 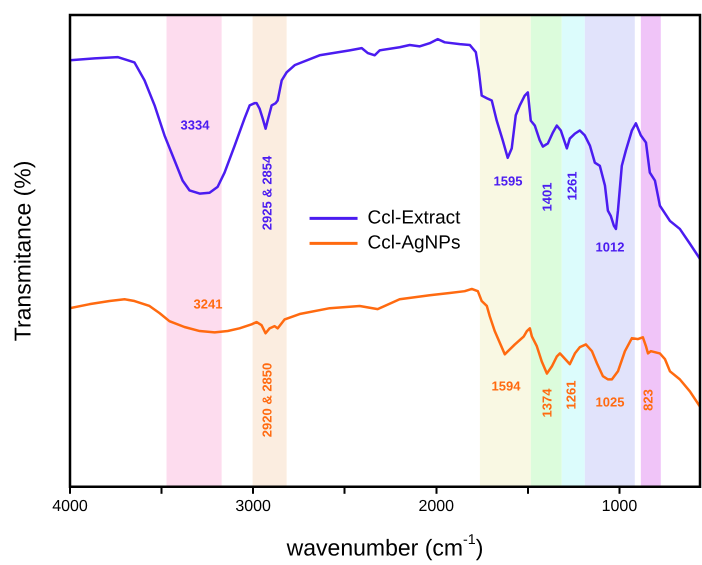 I want to click on legend-label: Ccl-AgNPs, so click(x=414, y=243).